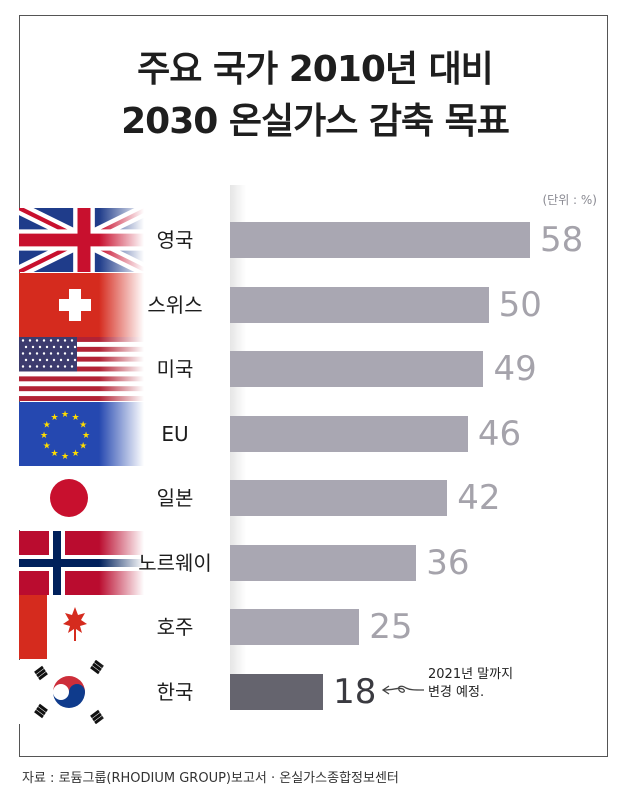 The image size is (630, 802). What do you see at coordinates (175, 240) in the screenshot?
I see `category-label: 영국` at bounding box center [175, 240].